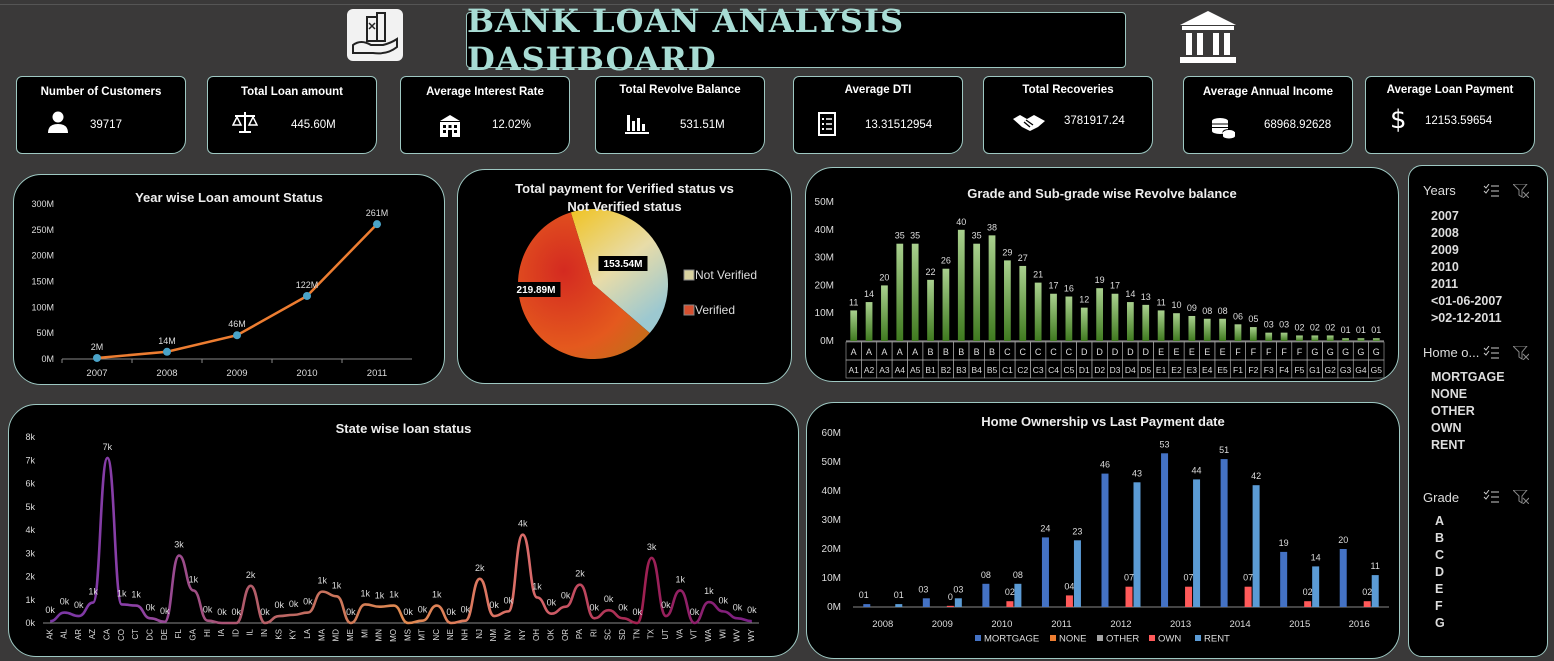  What do you see at coordinates (1217, 639) in the screenshot?
I see `legend-label: RENT` at bounding box center [1217, 639].